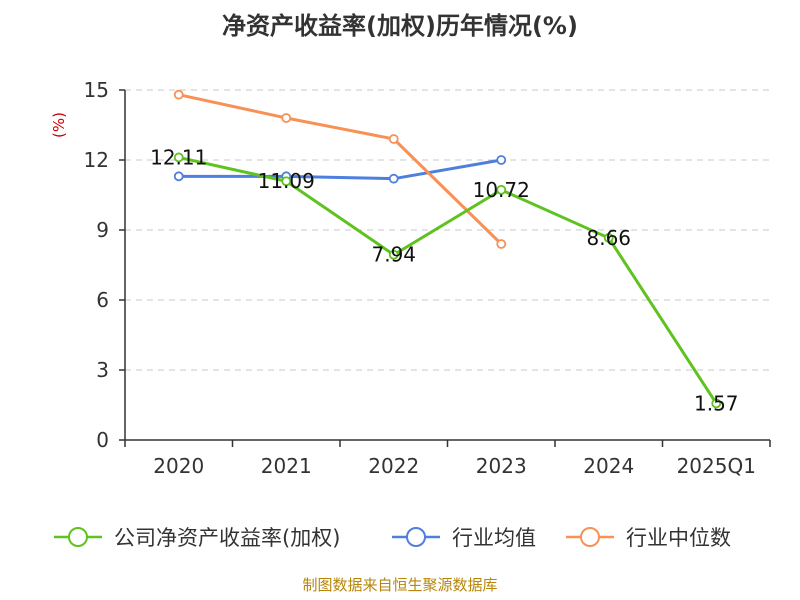 This screenshot has height=600, width=800. What do you see at coordinates (501, 466) in the screenshot?
I see `x-tick-label: 2023` at bounding box center [501, 466].